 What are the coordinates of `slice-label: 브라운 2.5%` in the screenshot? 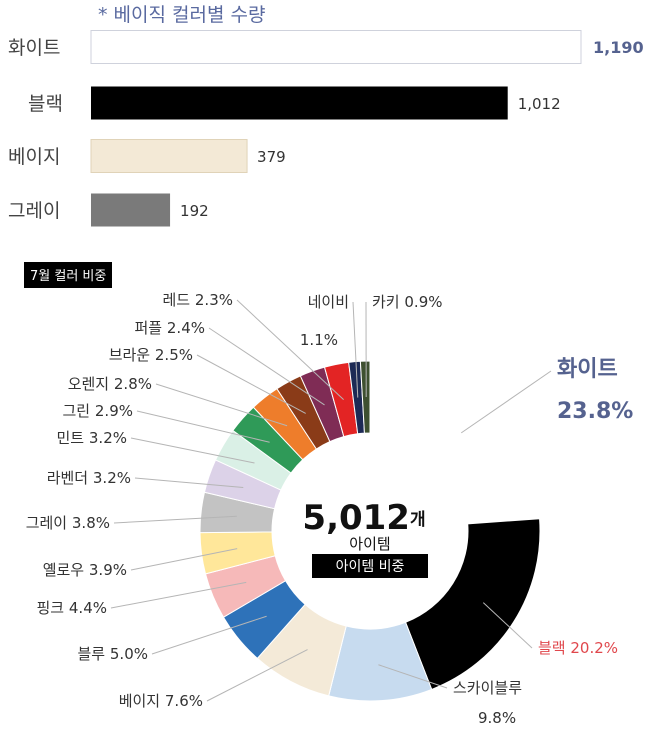 It's located at (151, 355).